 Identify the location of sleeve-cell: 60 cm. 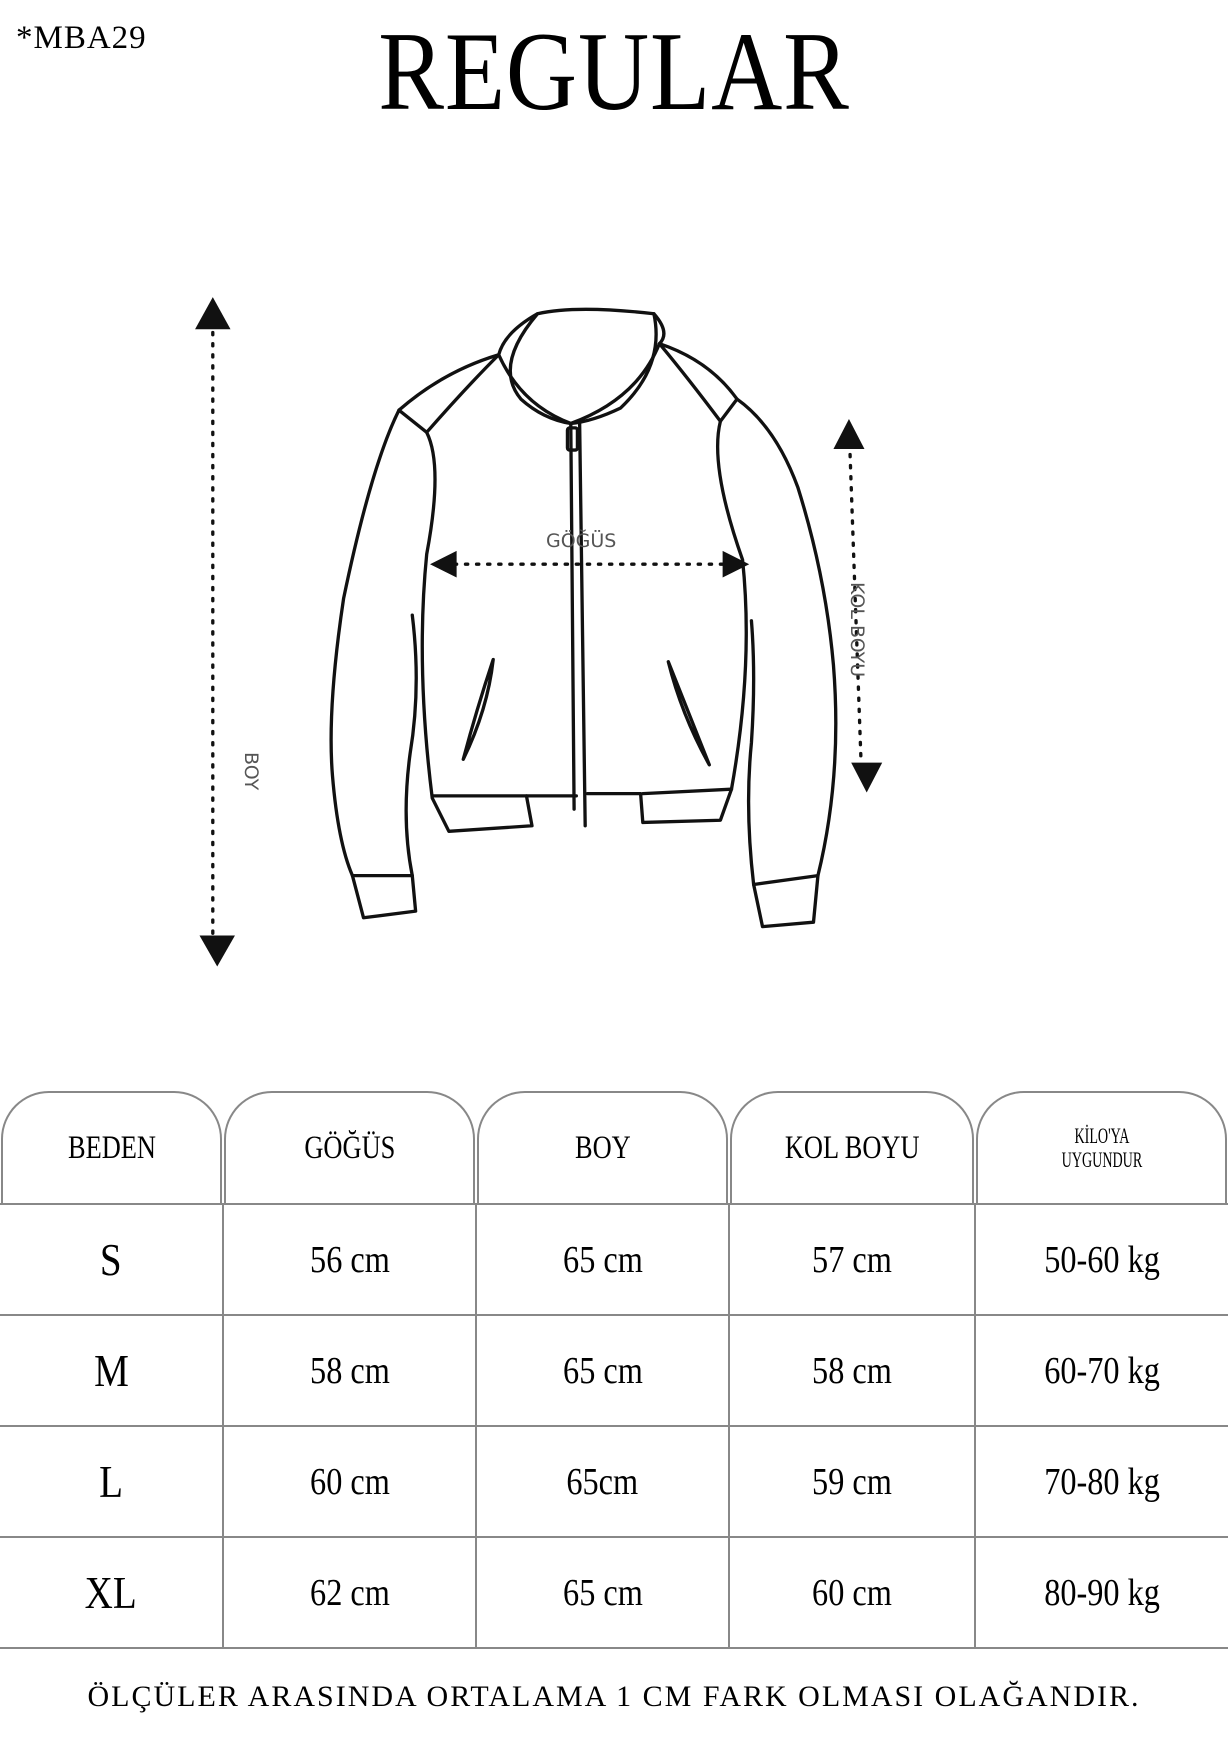
(852, 1592).